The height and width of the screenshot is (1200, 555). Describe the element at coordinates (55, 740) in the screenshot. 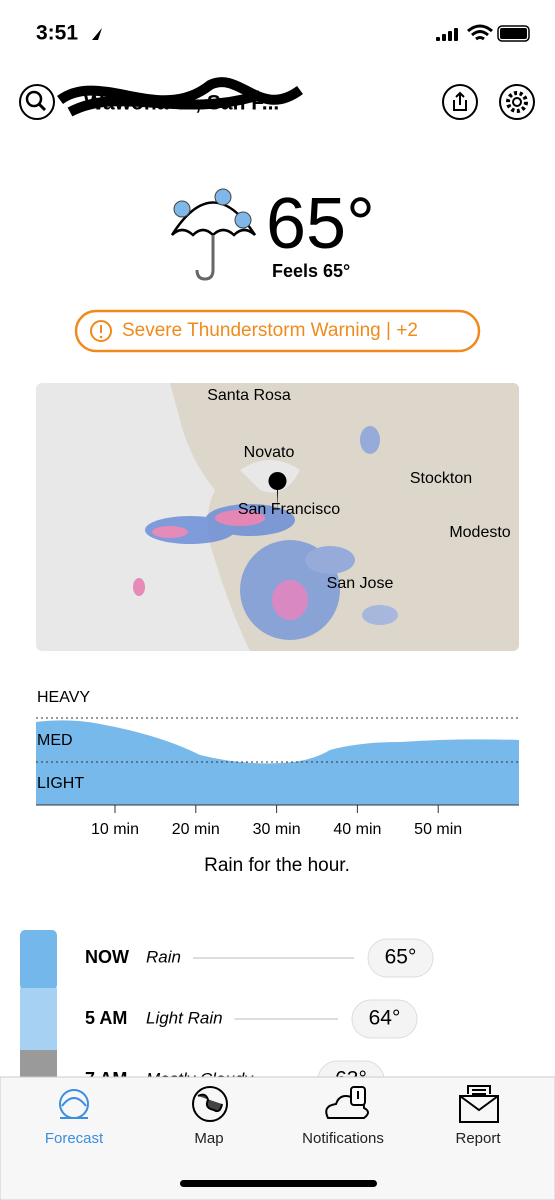

I see `level-label: MED` at that location.